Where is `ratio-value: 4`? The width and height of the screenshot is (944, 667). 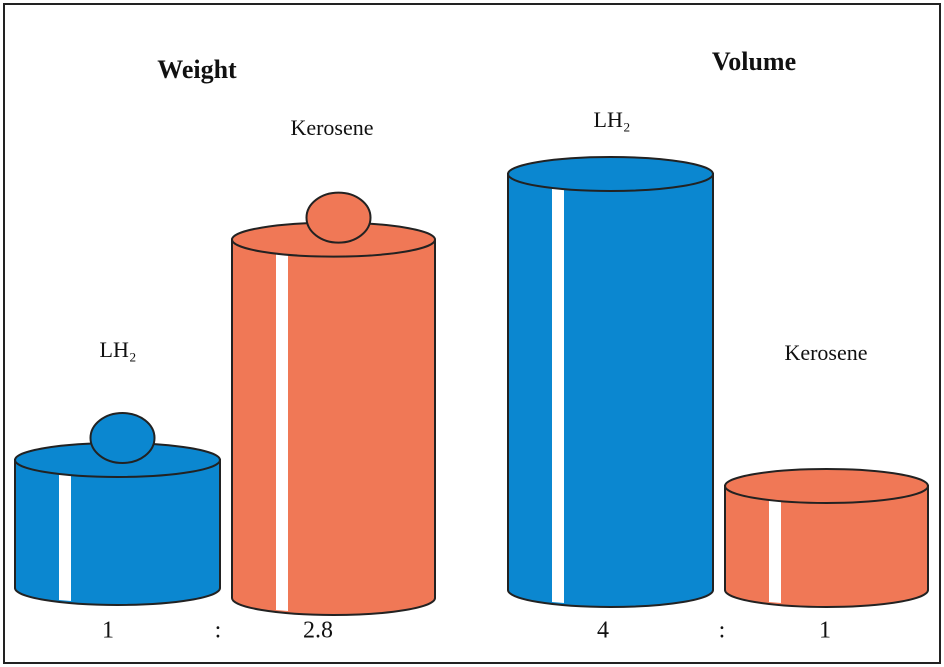
ratio-value: 4 is located at coordinates (603, 631).